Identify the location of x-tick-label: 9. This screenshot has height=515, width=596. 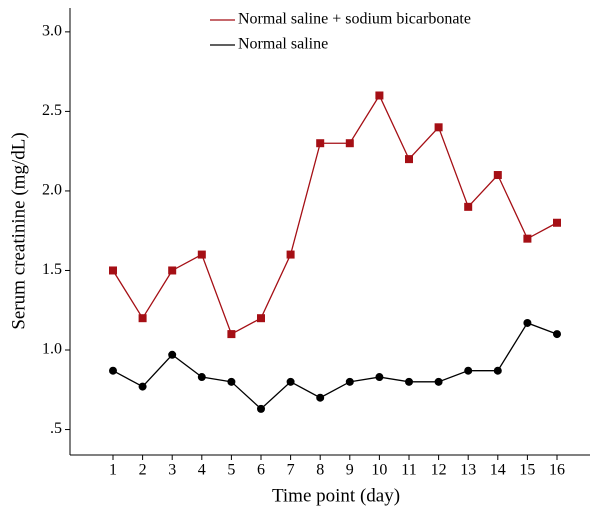
(350, 470).